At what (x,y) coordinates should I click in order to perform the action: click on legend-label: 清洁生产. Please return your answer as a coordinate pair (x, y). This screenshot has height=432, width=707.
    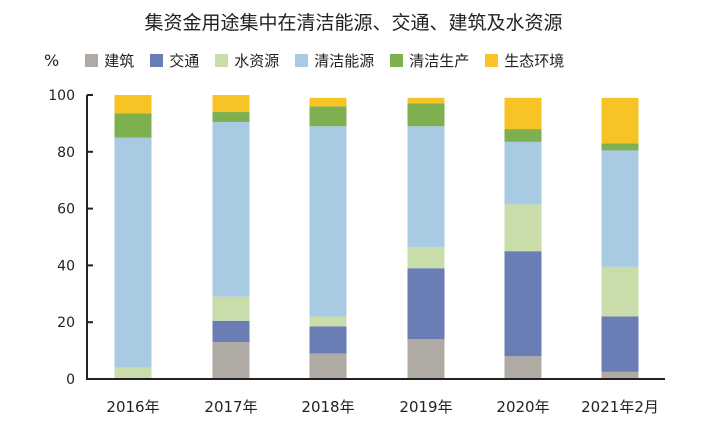
    Looking at the image, I should click on (439, 61).